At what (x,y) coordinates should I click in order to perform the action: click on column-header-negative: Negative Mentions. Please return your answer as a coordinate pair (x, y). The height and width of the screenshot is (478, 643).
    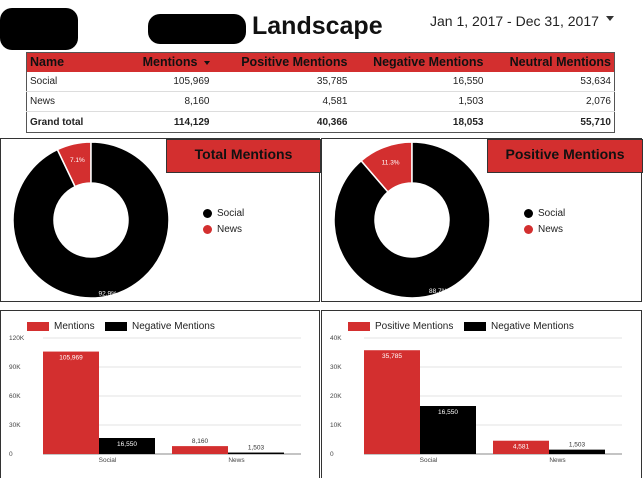
    Looking at the image, I should click on (418, 62).